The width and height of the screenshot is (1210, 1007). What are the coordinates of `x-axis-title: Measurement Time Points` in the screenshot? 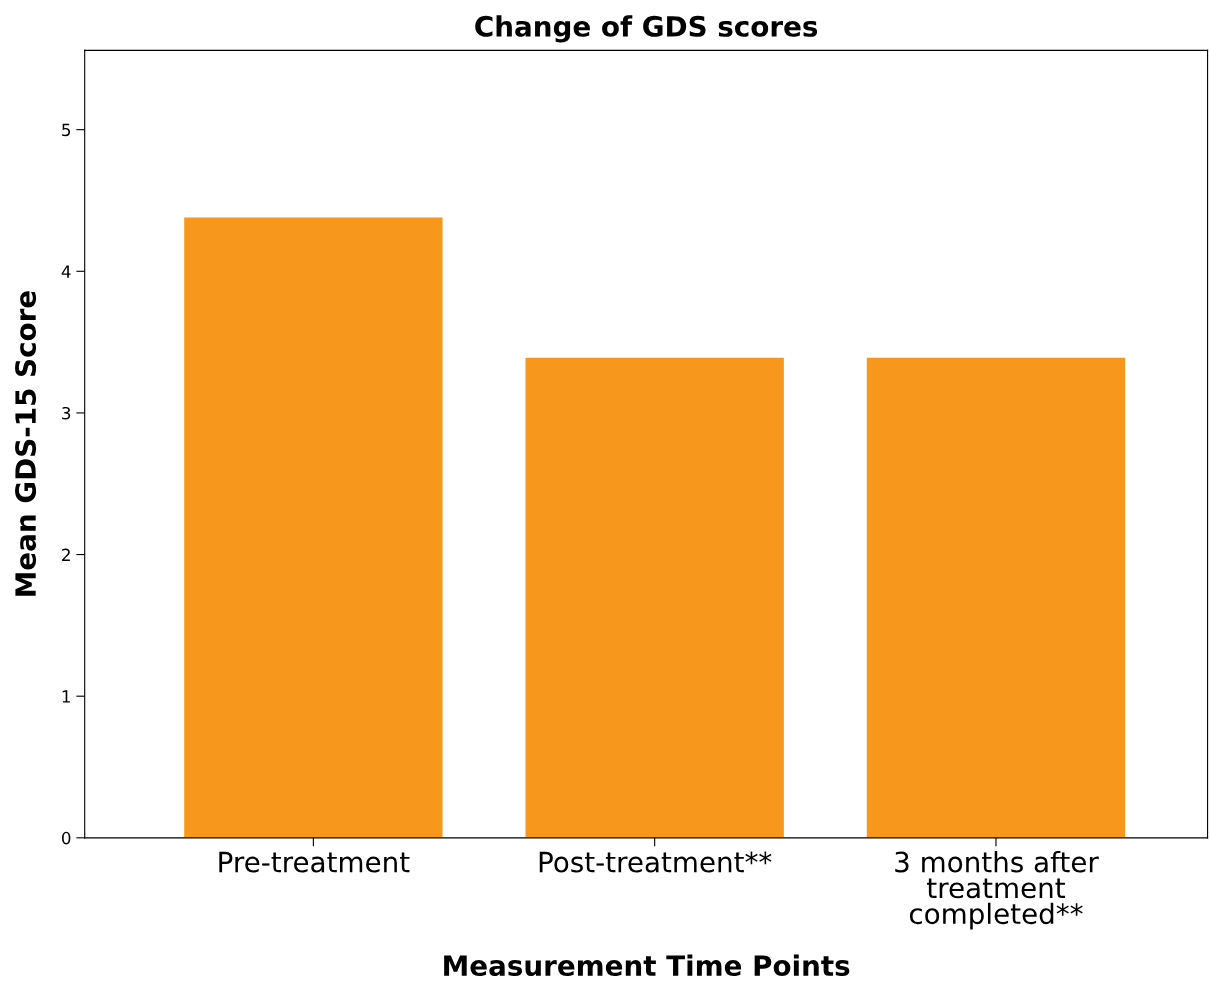 It's located at (647, 965).